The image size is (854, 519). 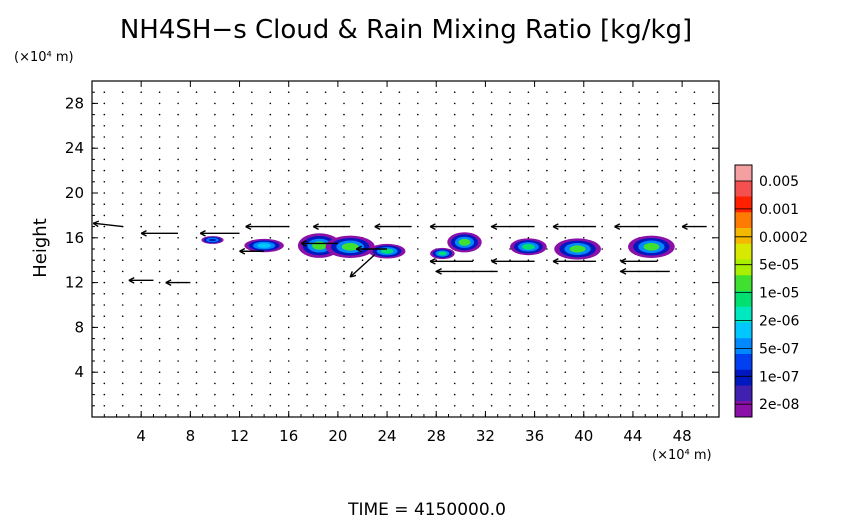 I want to click on x-tick-label: 4, so click(x=141, y=436).